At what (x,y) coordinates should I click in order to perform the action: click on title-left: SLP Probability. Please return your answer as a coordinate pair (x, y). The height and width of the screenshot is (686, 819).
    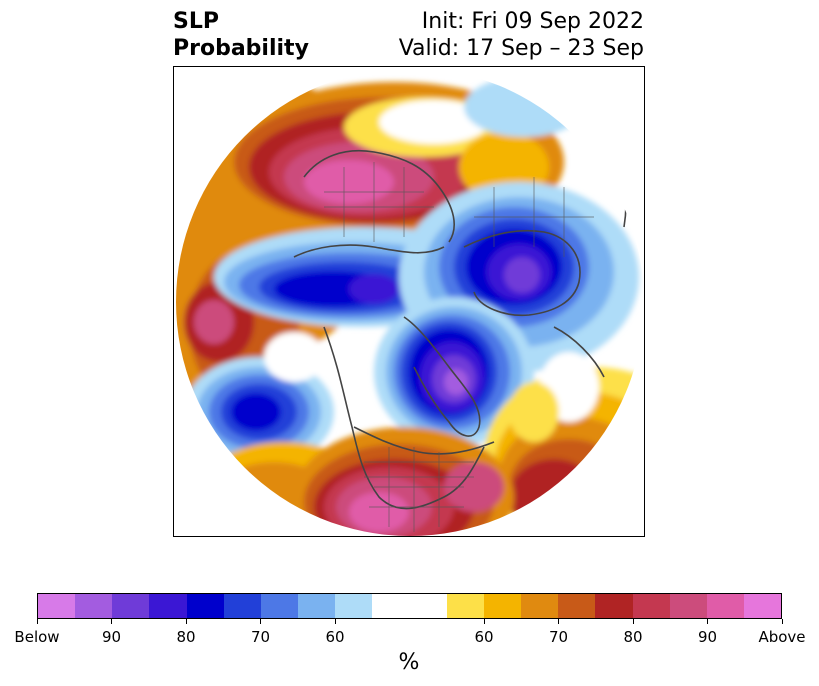
    Looking at the image, I should click on (241, 35).